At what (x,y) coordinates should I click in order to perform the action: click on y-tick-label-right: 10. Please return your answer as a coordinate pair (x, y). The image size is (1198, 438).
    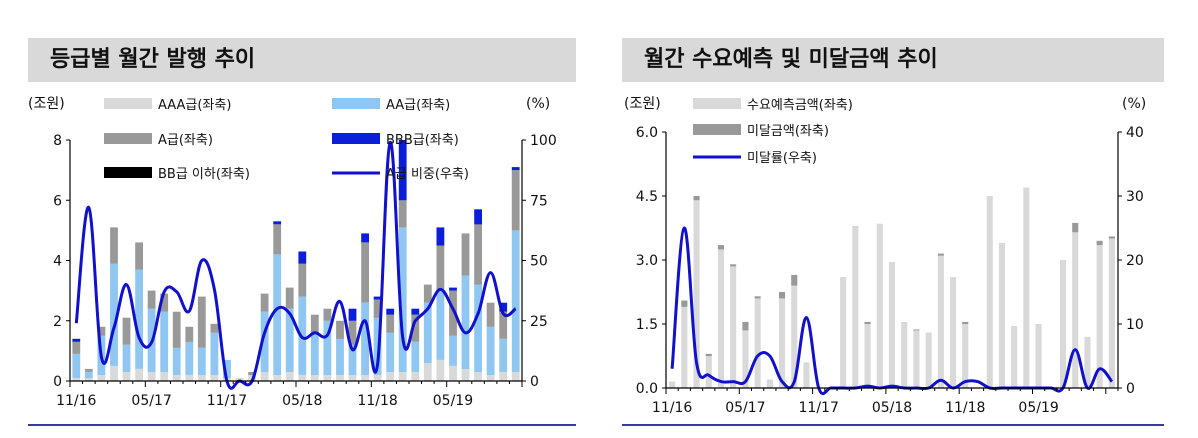
    Looking at the image, I should click on (1135, 325).